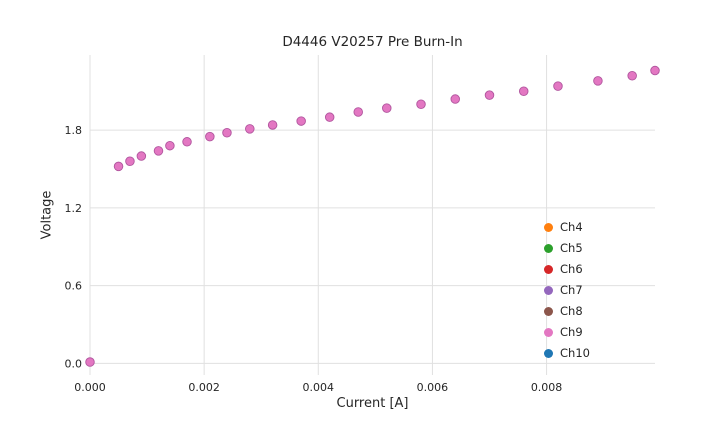 The height and width of the screenshot is (432, 720). I want to click on y-tick-label: 1.2, so click(74, 208).